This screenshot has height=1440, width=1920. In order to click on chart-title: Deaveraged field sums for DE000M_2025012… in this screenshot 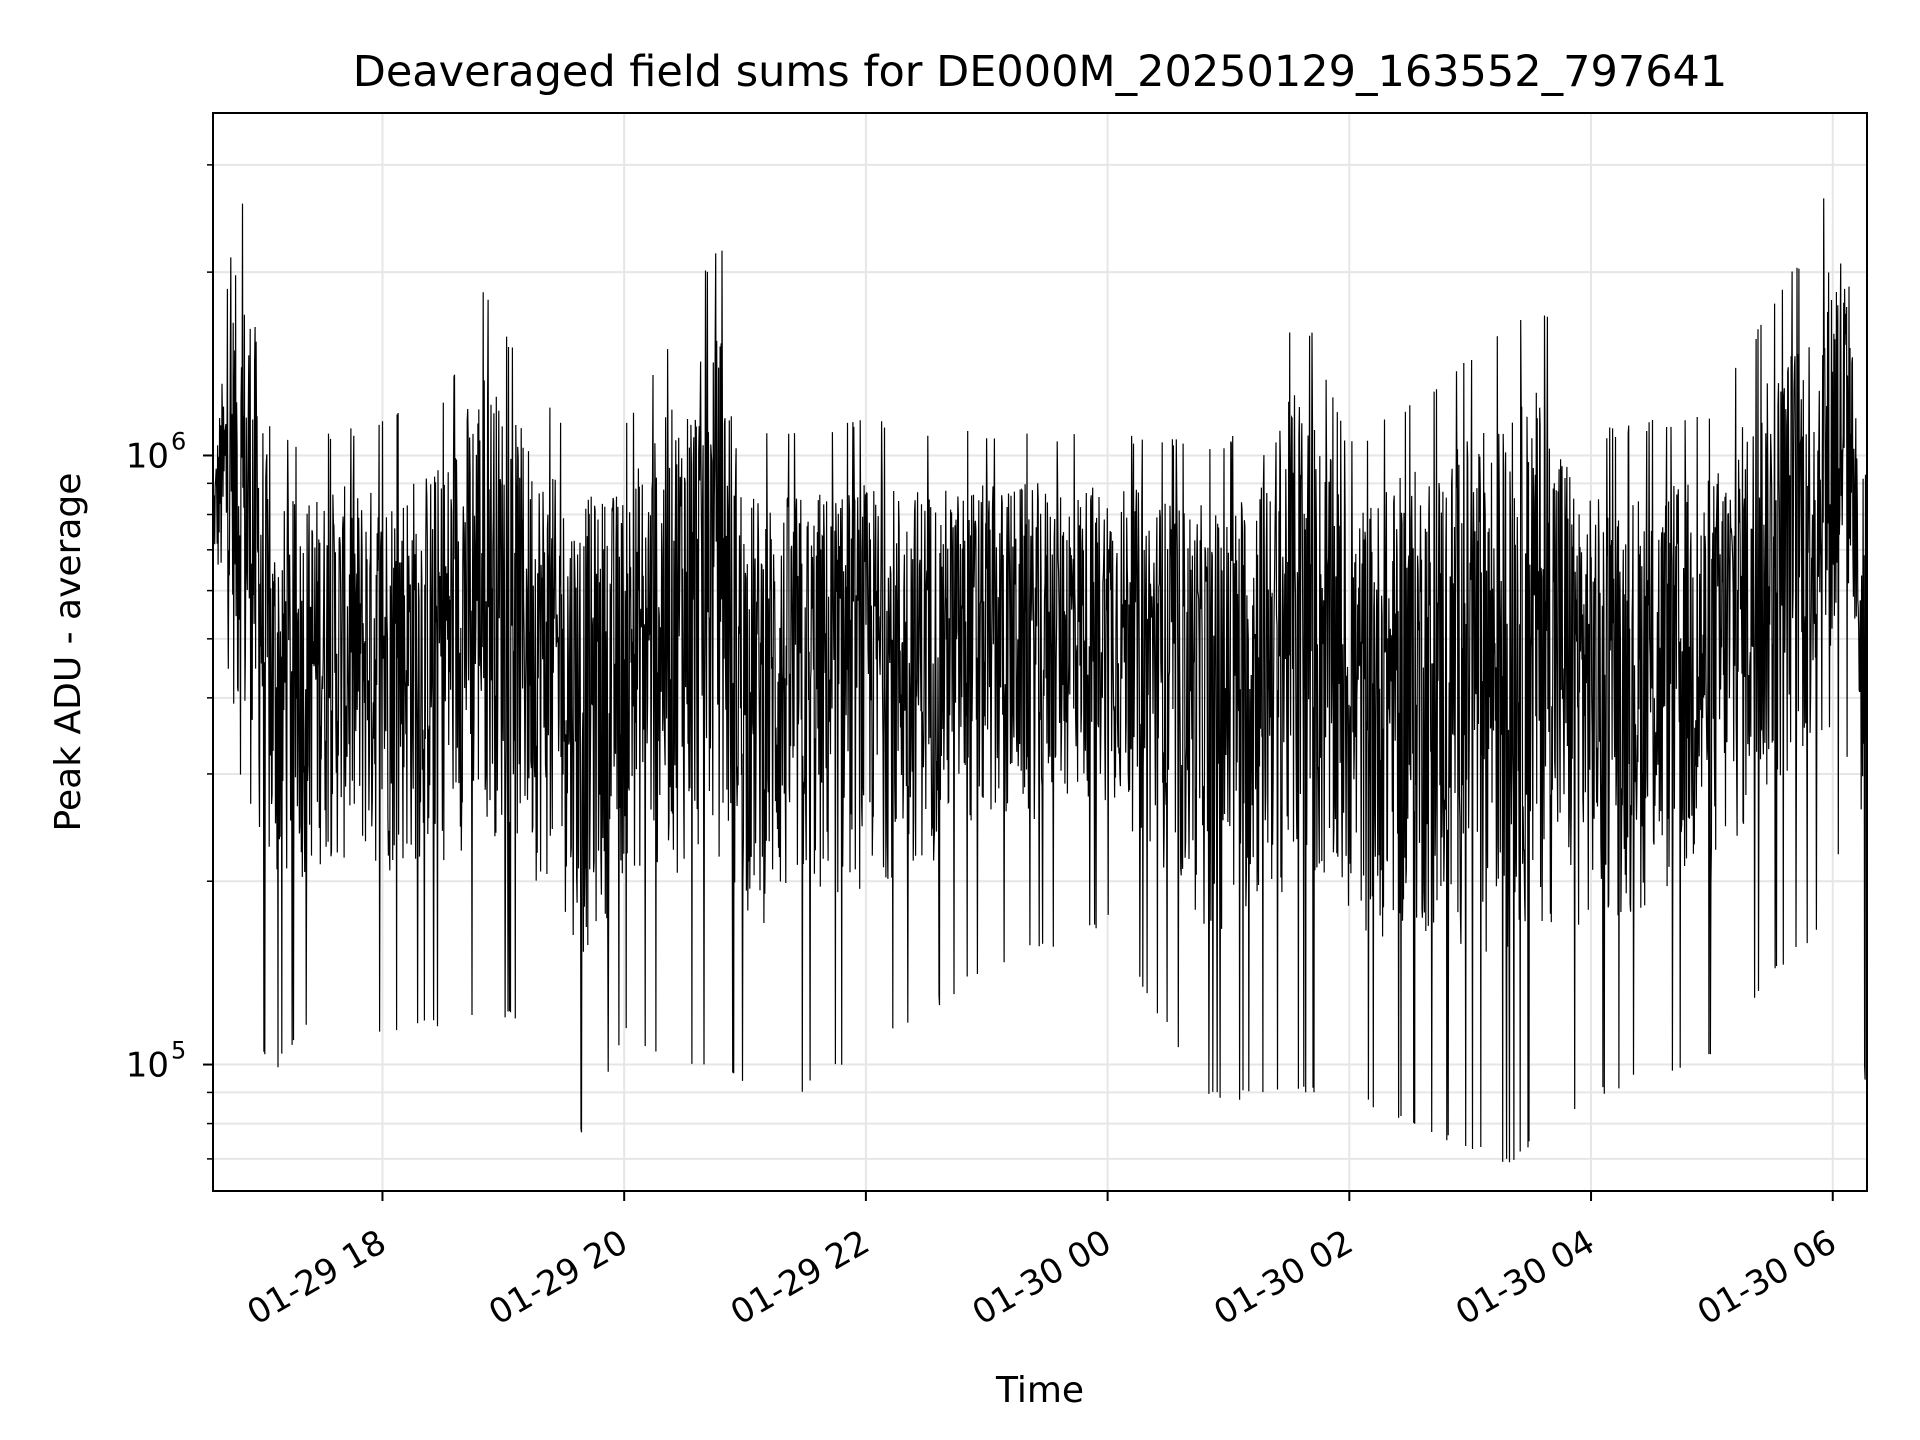, I will do `click(1040, 72)`.